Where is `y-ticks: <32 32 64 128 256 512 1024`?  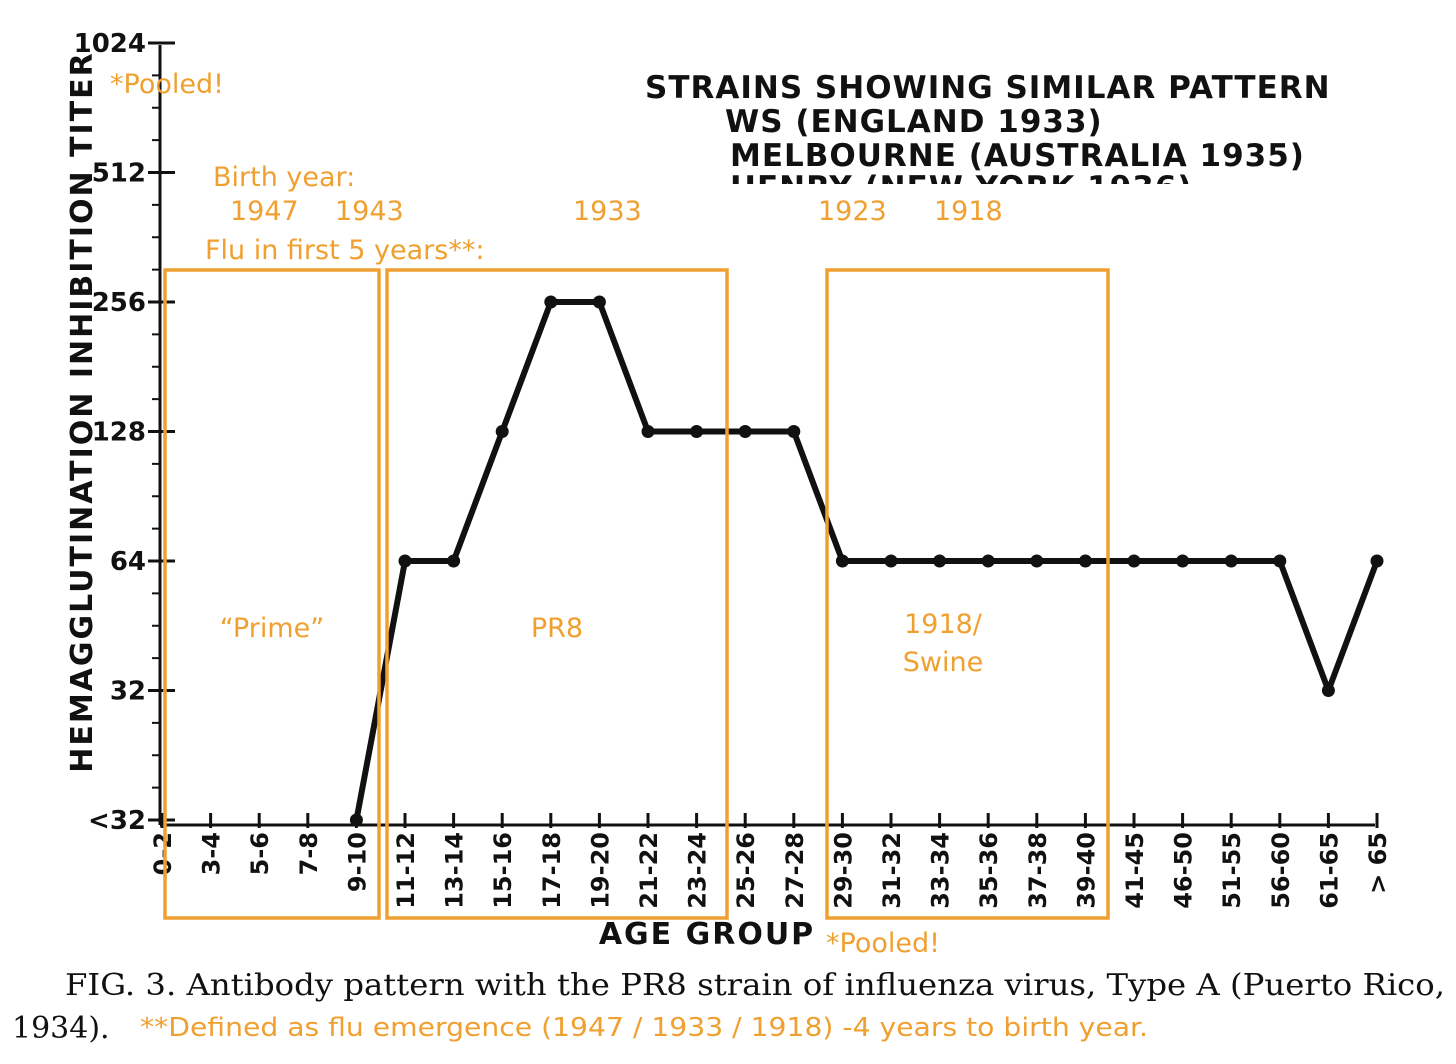 y-ticks: <32 32 64 128 256 512 1024 is located at coordinates (124, 432).